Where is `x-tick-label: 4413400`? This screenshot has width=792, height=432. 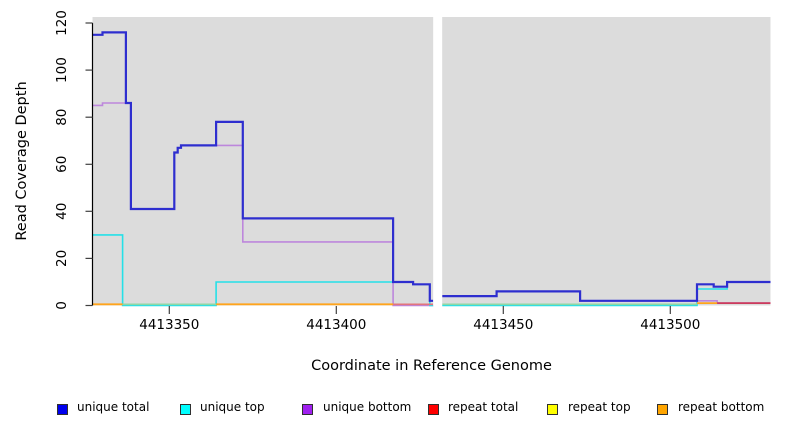
x-tick-label: 4413400 is located at coordinates (336, 325).